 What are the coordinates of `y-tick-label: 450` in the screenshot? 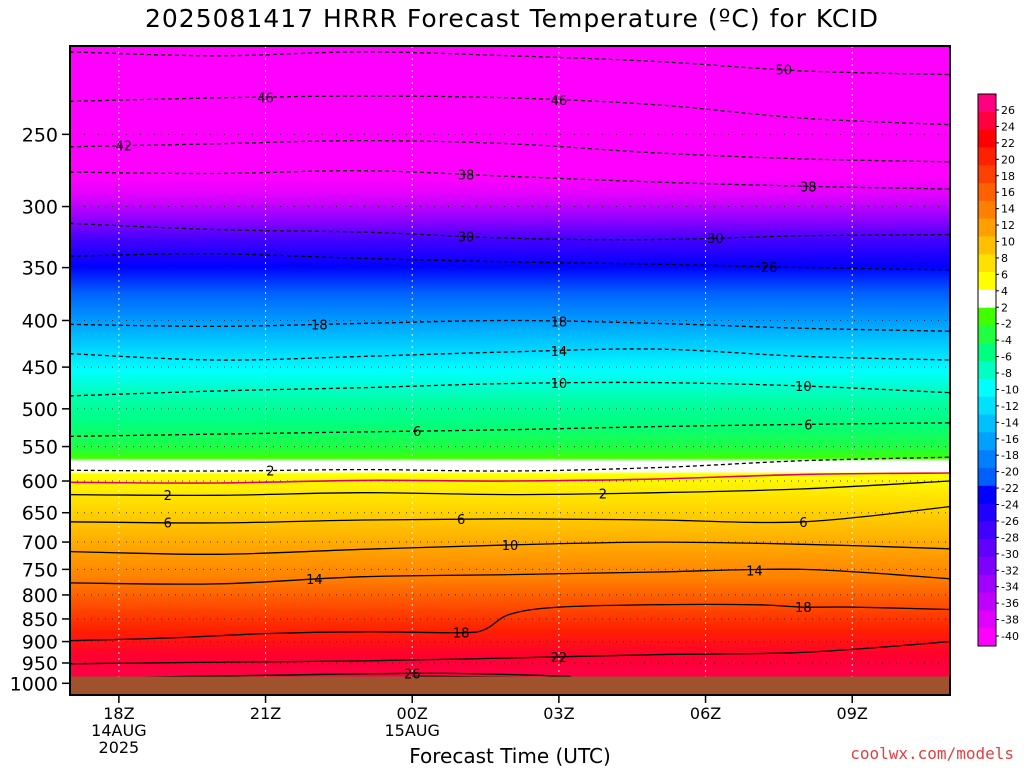 It's located at (40, 368).